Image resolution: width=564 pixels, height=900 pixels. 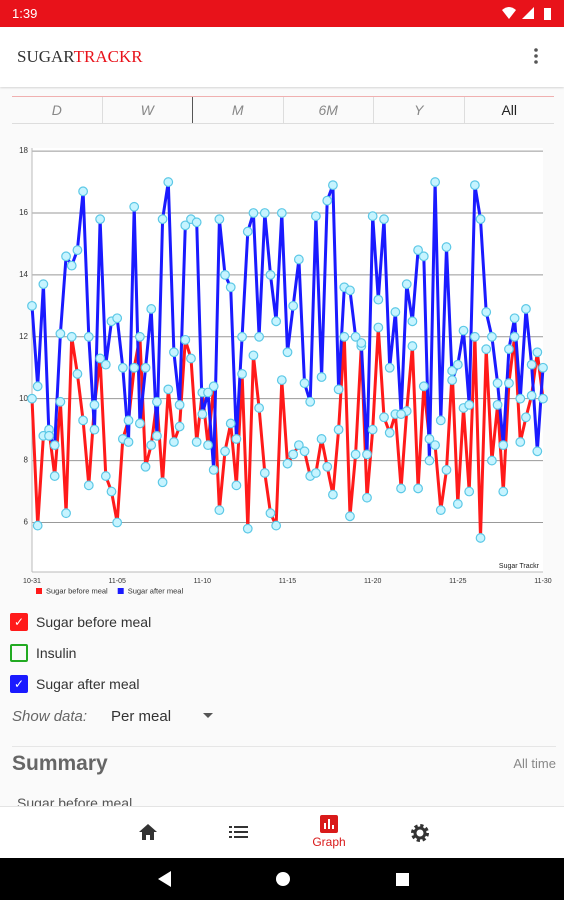 What do you see at coordinates (239, 832) in the screenshot?
I see `nav-list` at bounding box center [239, 832].